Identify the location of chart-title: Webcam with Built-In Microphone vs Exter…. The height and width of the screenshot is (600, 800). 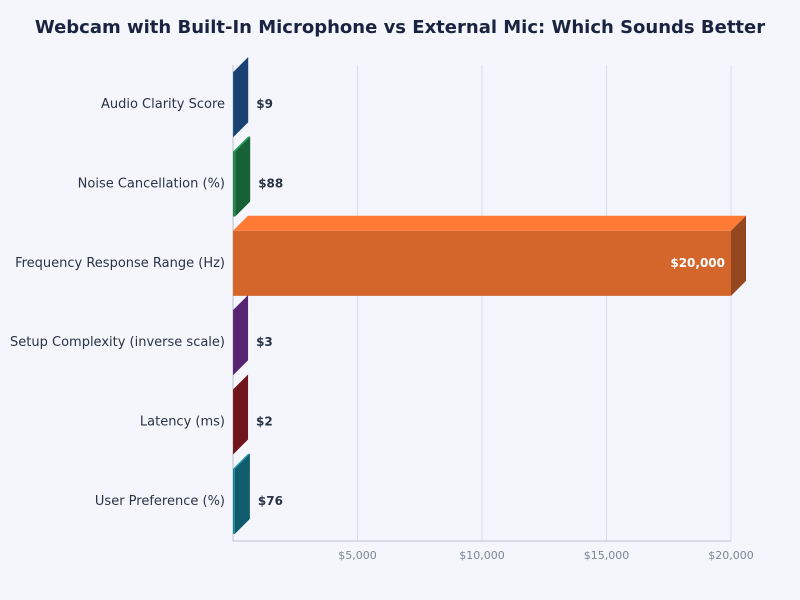
(400, 27).